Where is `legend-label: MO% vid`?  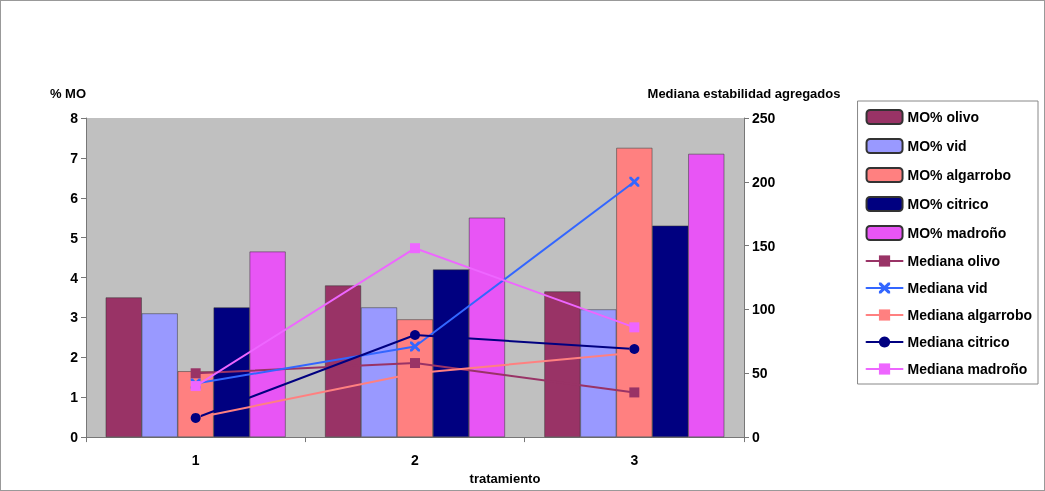 legend-label: MO% vid is located at coordinates (937, 146).